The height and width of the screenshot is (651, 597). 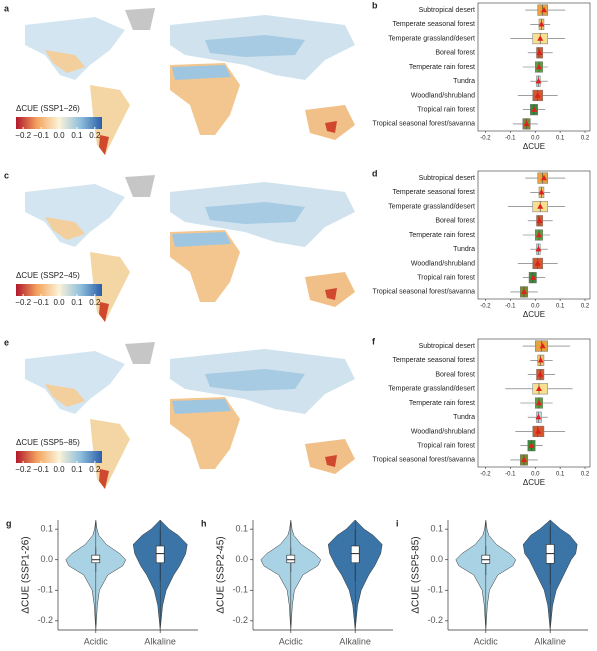 I want to click on plot-frame, so click(x=534, y=235).